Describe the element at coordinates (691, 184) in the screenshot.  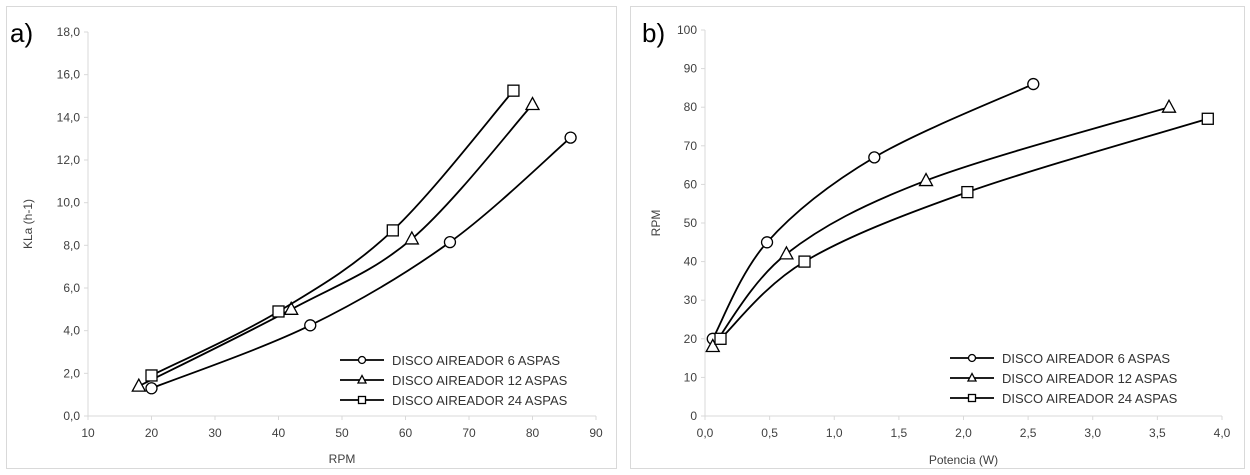
I see `y-tick-label: 60` at that location.